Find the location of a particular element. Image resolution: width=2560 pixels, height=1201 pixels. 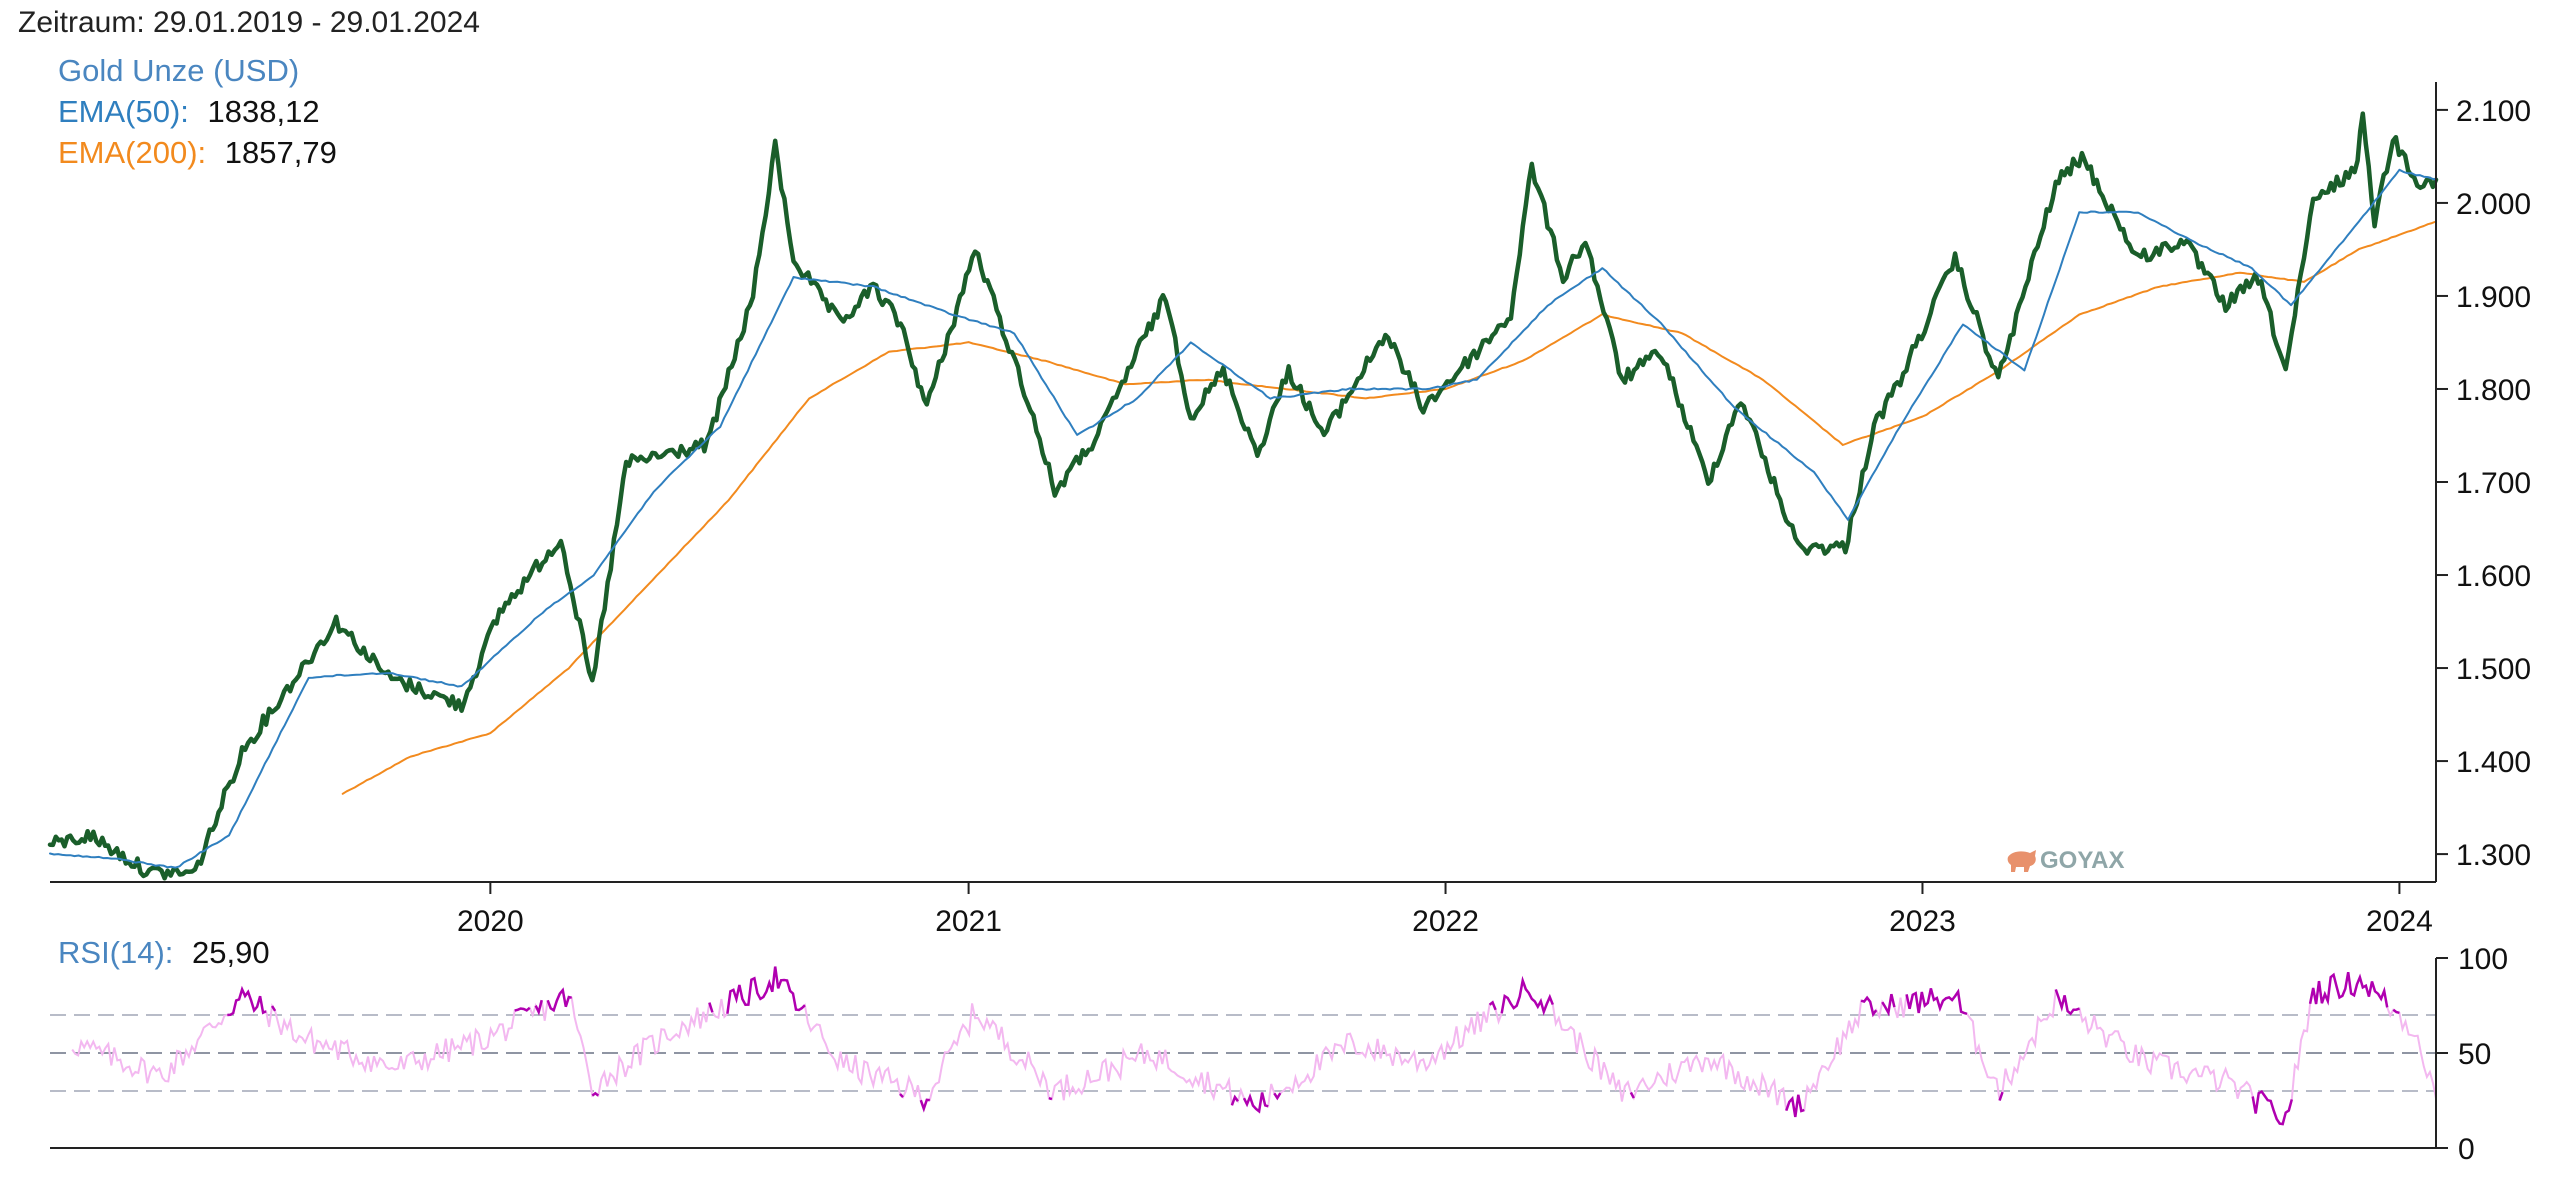

y-tick-label: 1.400 is located at coordinates (2493, 762).